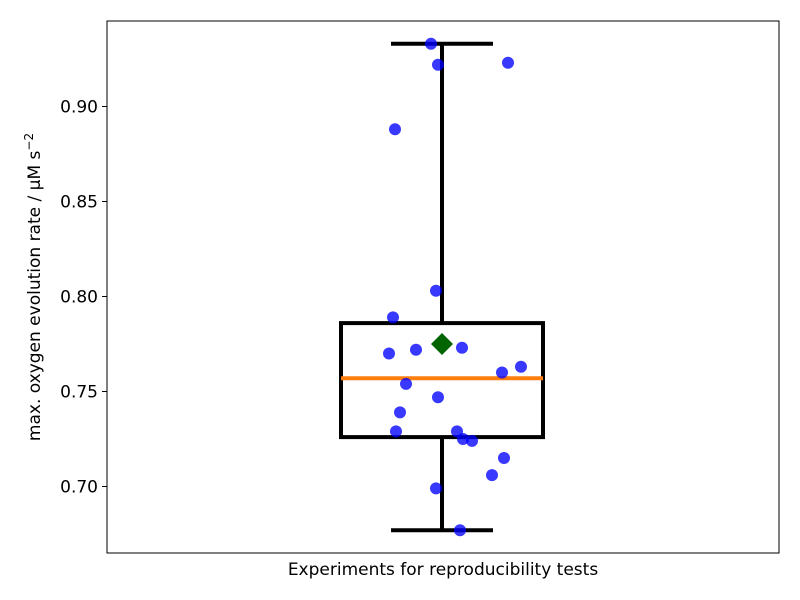 The image size is (800, 600). Describe the element at coordinates (79, 393) in the screenshot. I see `y-tick-label: 0.75` at that location.